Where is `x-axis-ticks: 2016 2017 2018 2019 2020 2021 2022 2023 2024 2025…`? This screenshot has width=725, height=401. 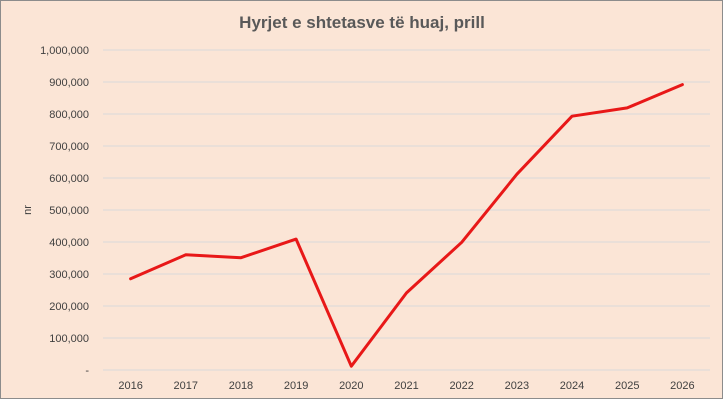 x-axis-ticks: 2016 2017 2018 2019 2020 2021 2022 2023 2024 2025… is located at coordinates (406, 386).